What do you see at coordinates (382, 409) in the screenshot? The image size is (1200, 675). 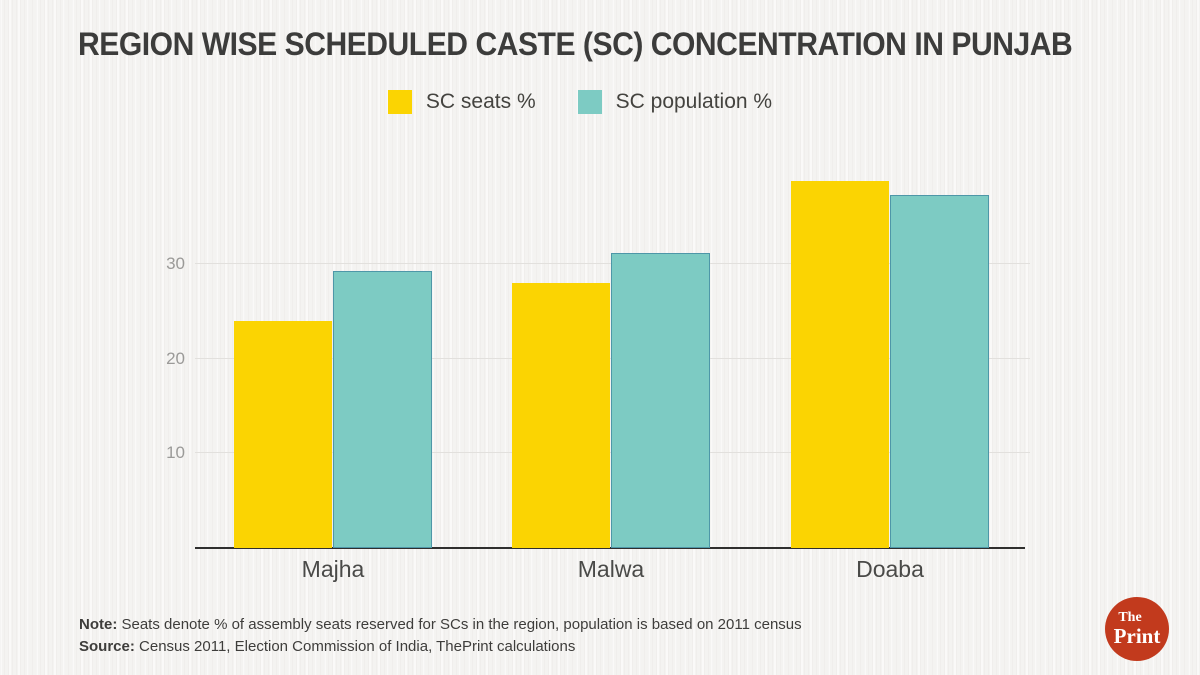 I see `bar-majha-sc-population` at bounding box center [382, 409].